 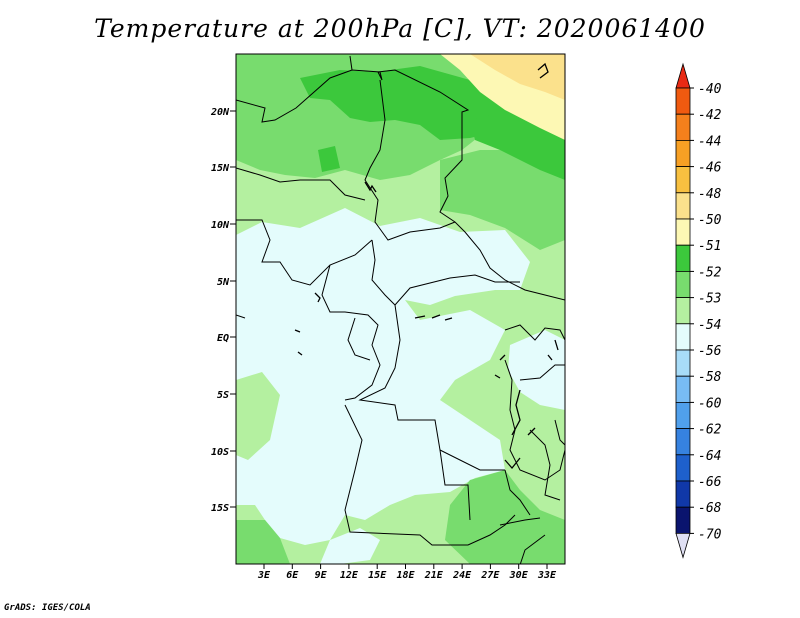 What do you see at coordinates (502, 197) in the screenshot?
I see `field-midgreen-east` at bounding box center [502, 197].